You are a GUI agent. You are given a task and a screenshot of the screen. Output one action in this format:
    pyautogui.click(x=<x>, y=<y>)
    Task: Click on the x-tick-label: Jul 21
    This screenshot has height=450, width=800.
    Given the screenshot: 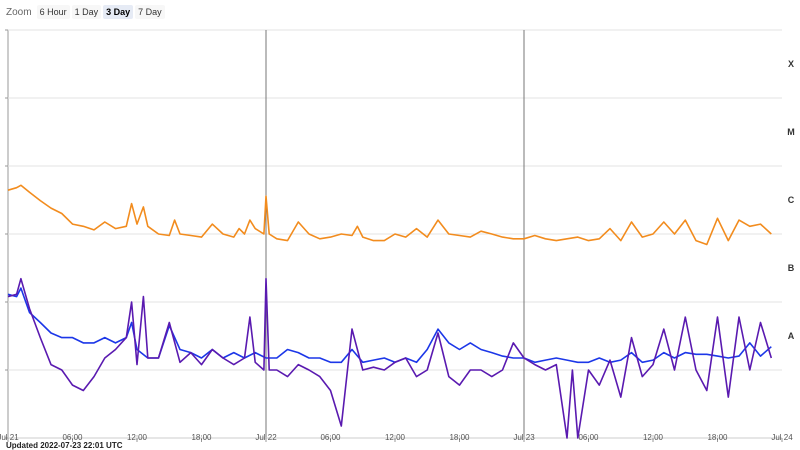 What is the action you would take?
    pyautogui.click(x=9, y=437)
    